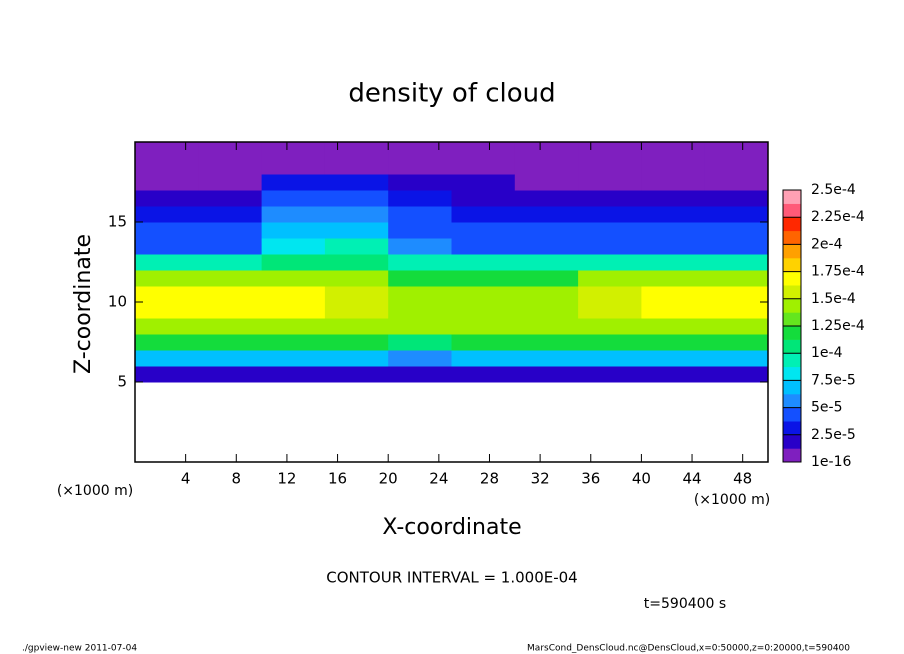 This screenshot has width=904, height=654. I want to click on x-unit-label: (×1000 m), so click(732, 500).